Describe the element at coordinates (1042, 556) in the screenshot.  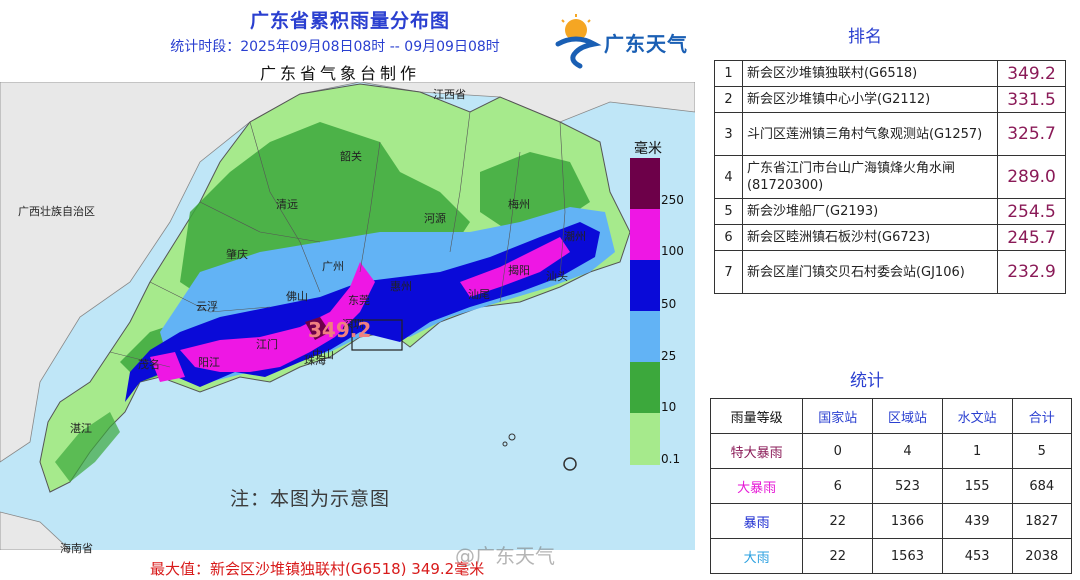
I see `table-cell: 2038` at that location.